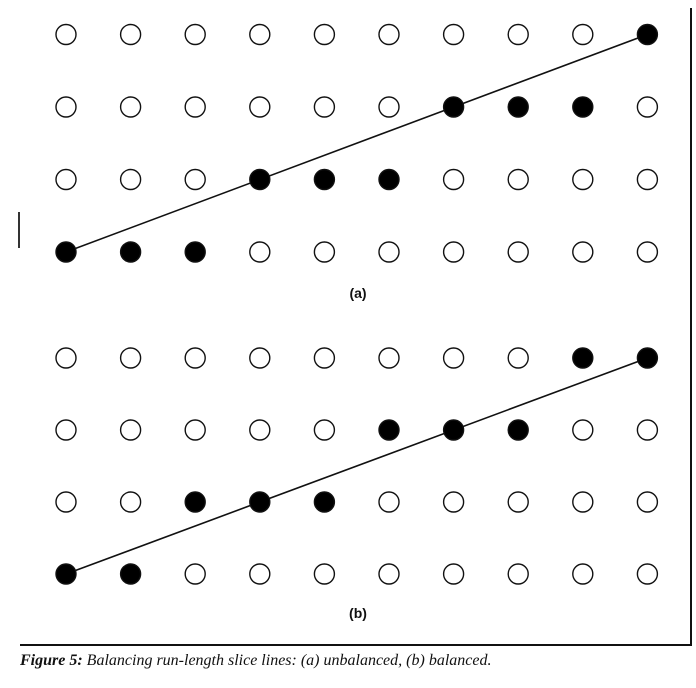 The width and height of the screenshot is (696, 688). Describe the element at coordinates (19, 230) in the screenshot. I see `frame-tick` at that location.